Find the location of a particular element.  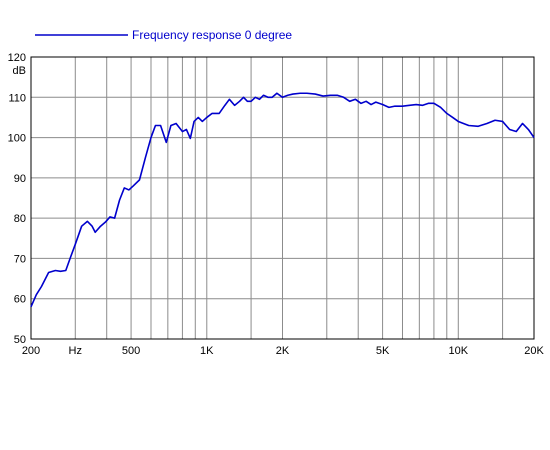

x-tick-label: 200 is located at coordinates (31, 351).